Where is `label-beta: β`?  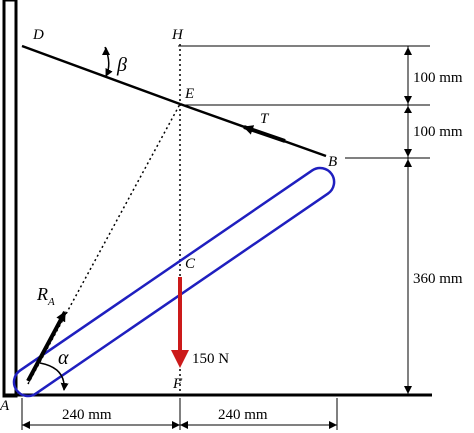
label-beta: β is located at coordinates (121, 65).